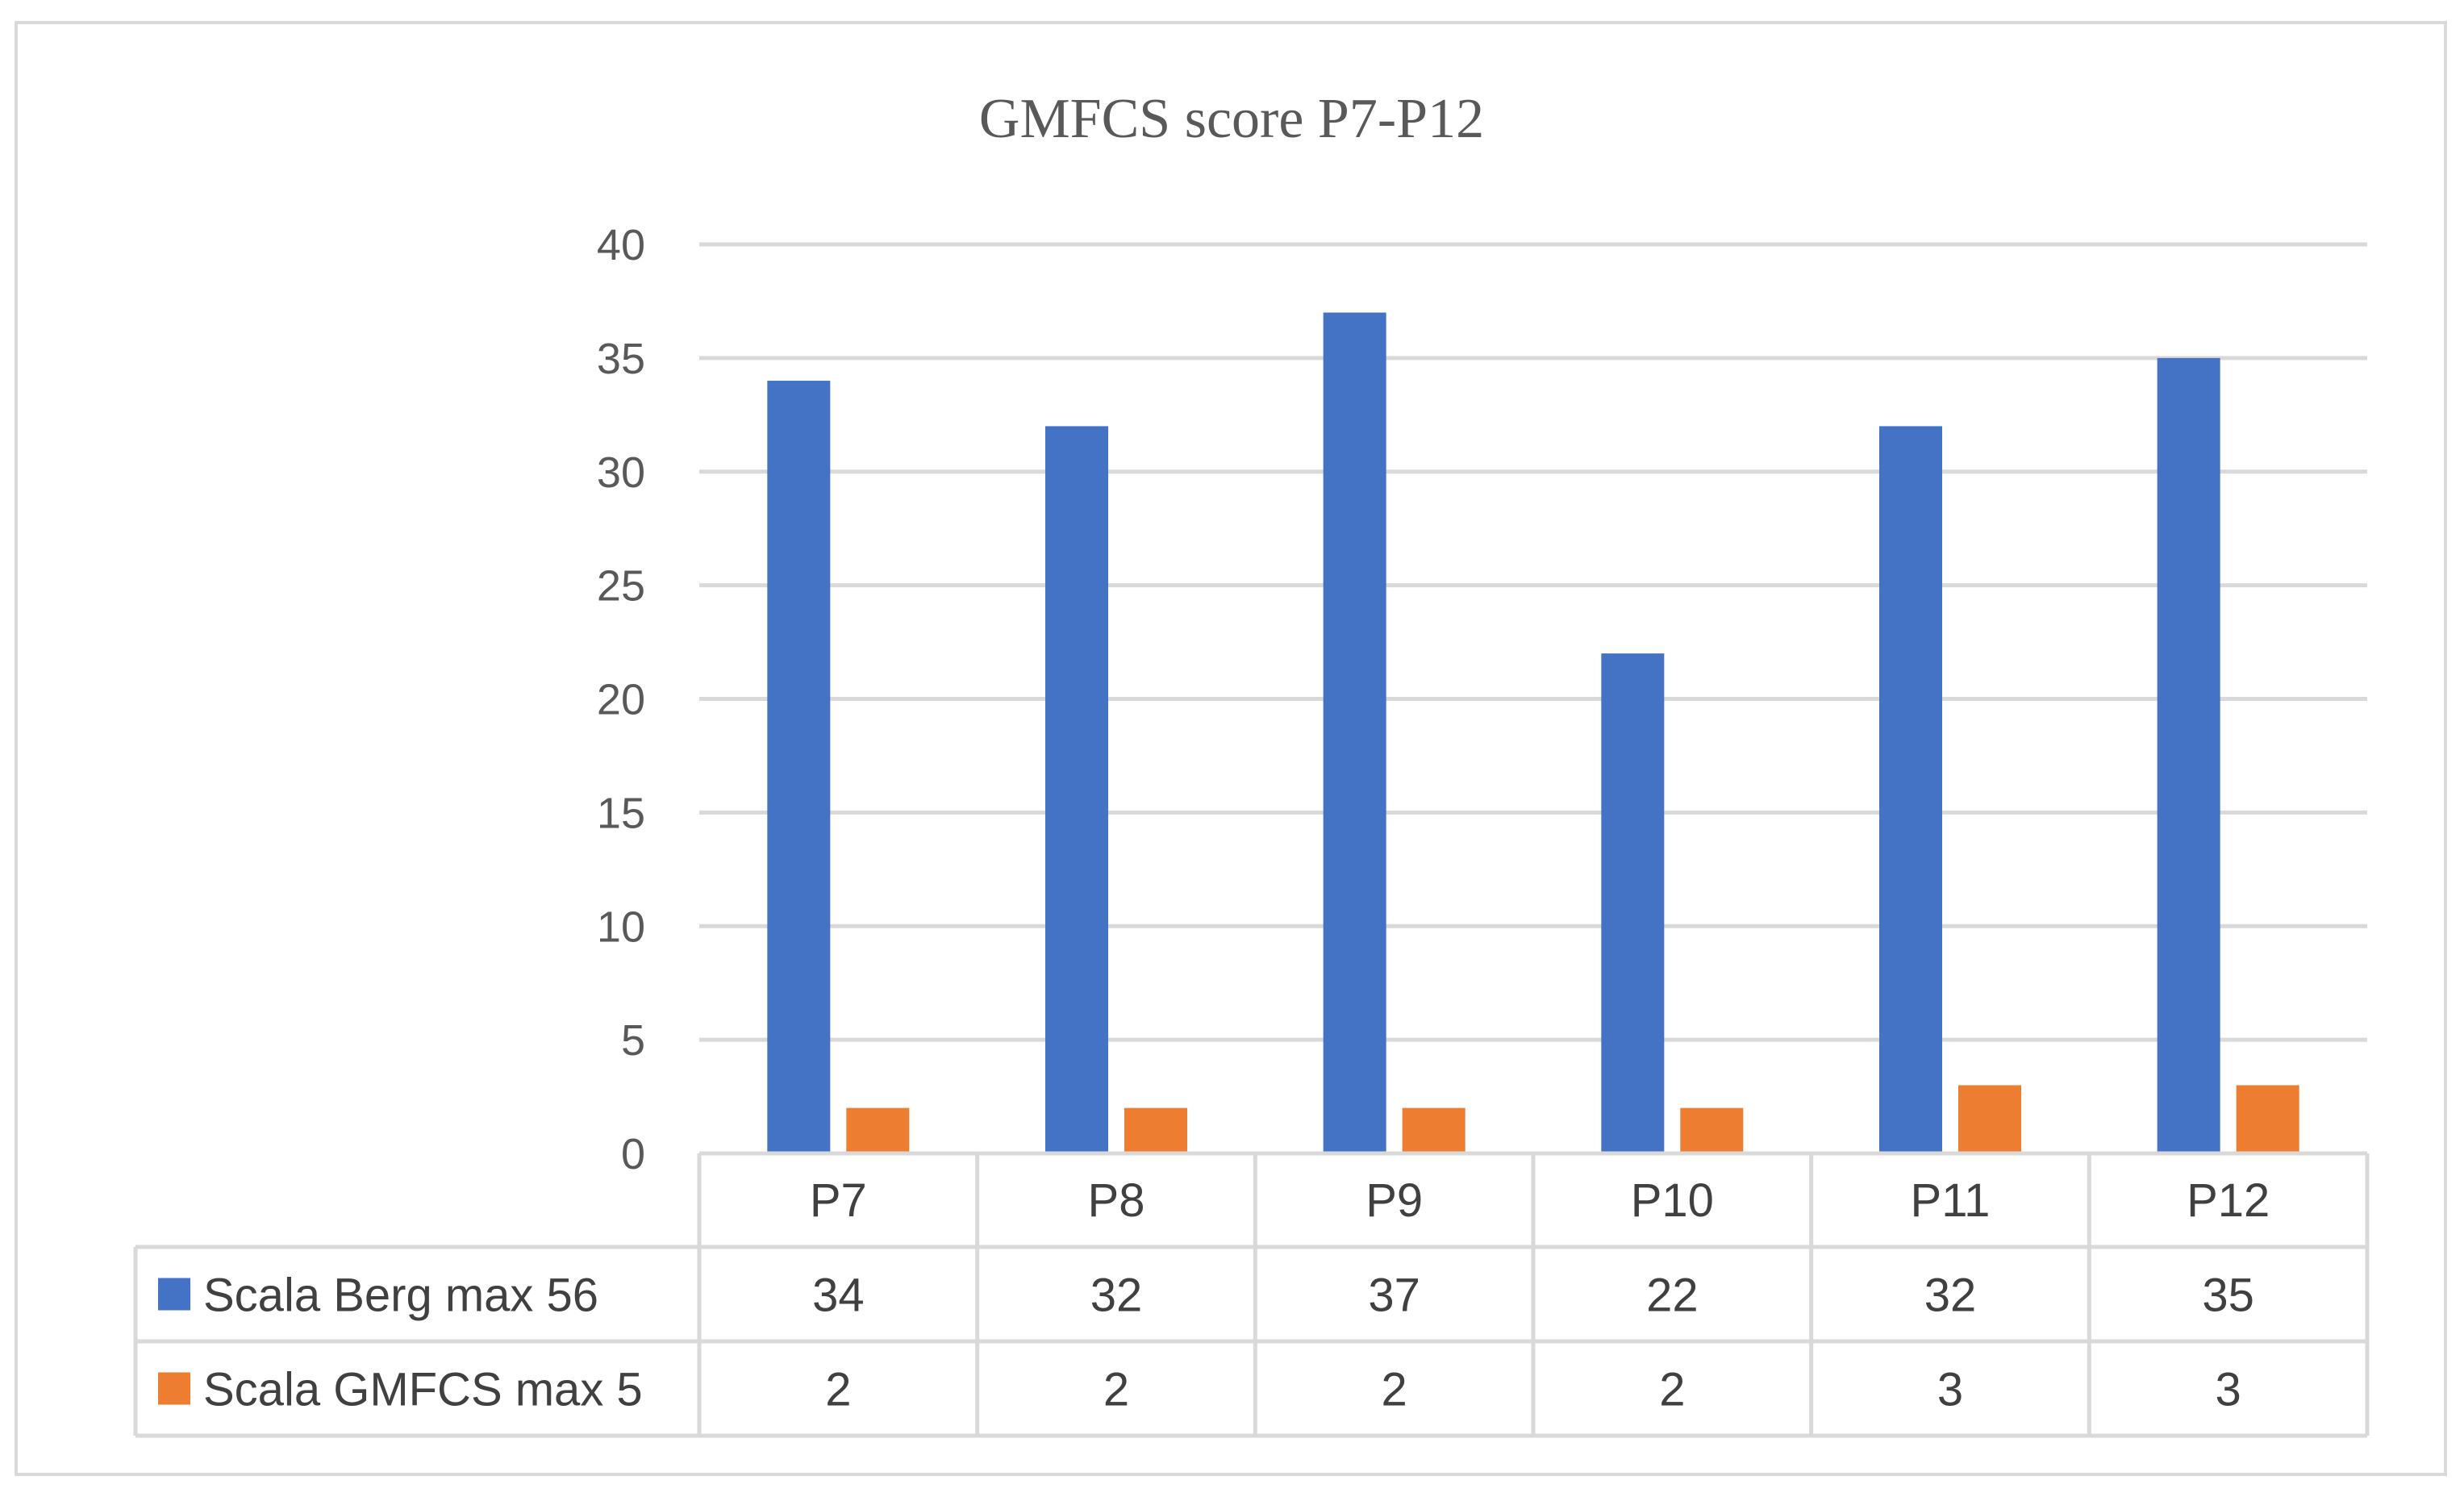  What do you see at coordinates (1712, 1130) in the screenshot?
I see `bar-gmfcs-P10` at bounding box center [1712, 1130].